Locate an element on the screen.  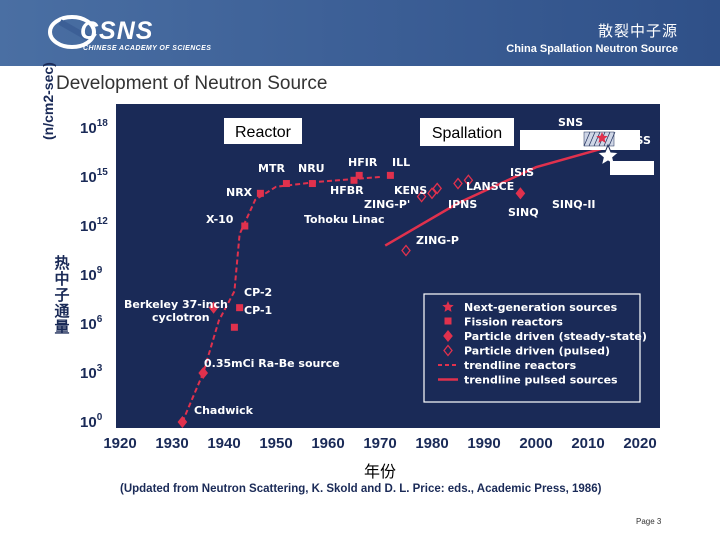
label-ipns: IPNS is located at coordinates (462, 204).